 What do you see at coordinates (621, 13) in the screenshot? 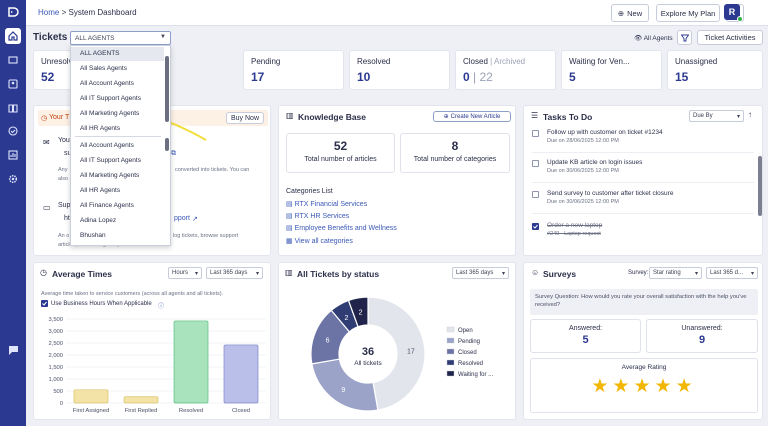
I see `plus-icon: ⊕` at bounding box center [621, 13].